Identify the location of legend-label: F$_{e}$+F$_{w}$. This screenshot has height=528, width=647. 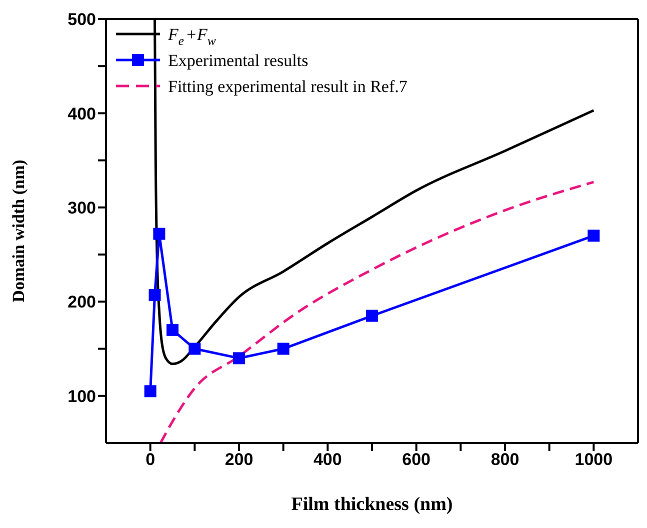
(191, 36).